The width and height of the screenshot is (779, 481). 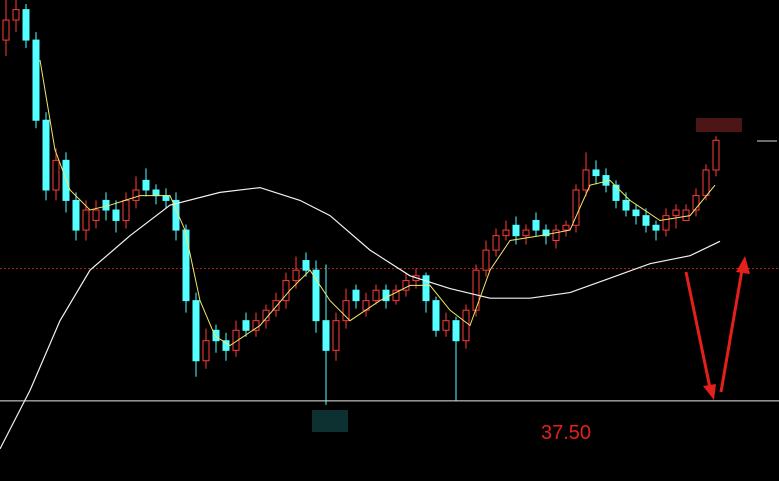 I want to click on arrow-down, so click(x=700, y=335).